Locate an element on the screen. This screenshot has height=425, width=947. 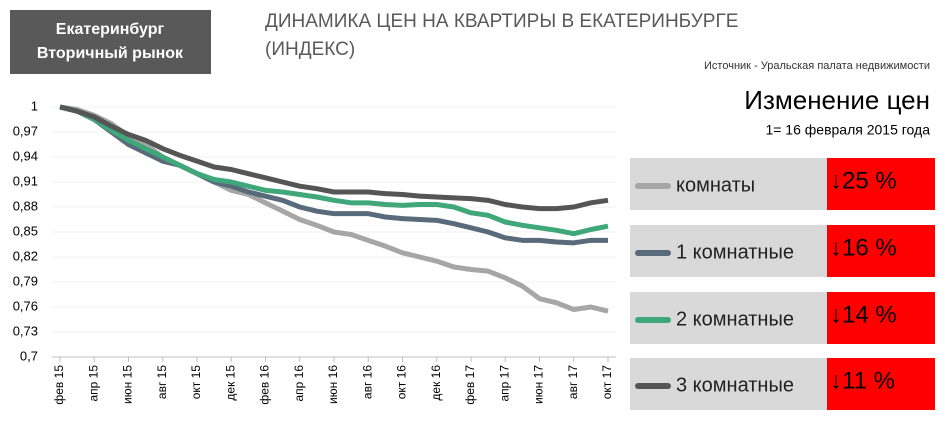
y-tick-label: 0,79 is located at coordinates (25, 280).